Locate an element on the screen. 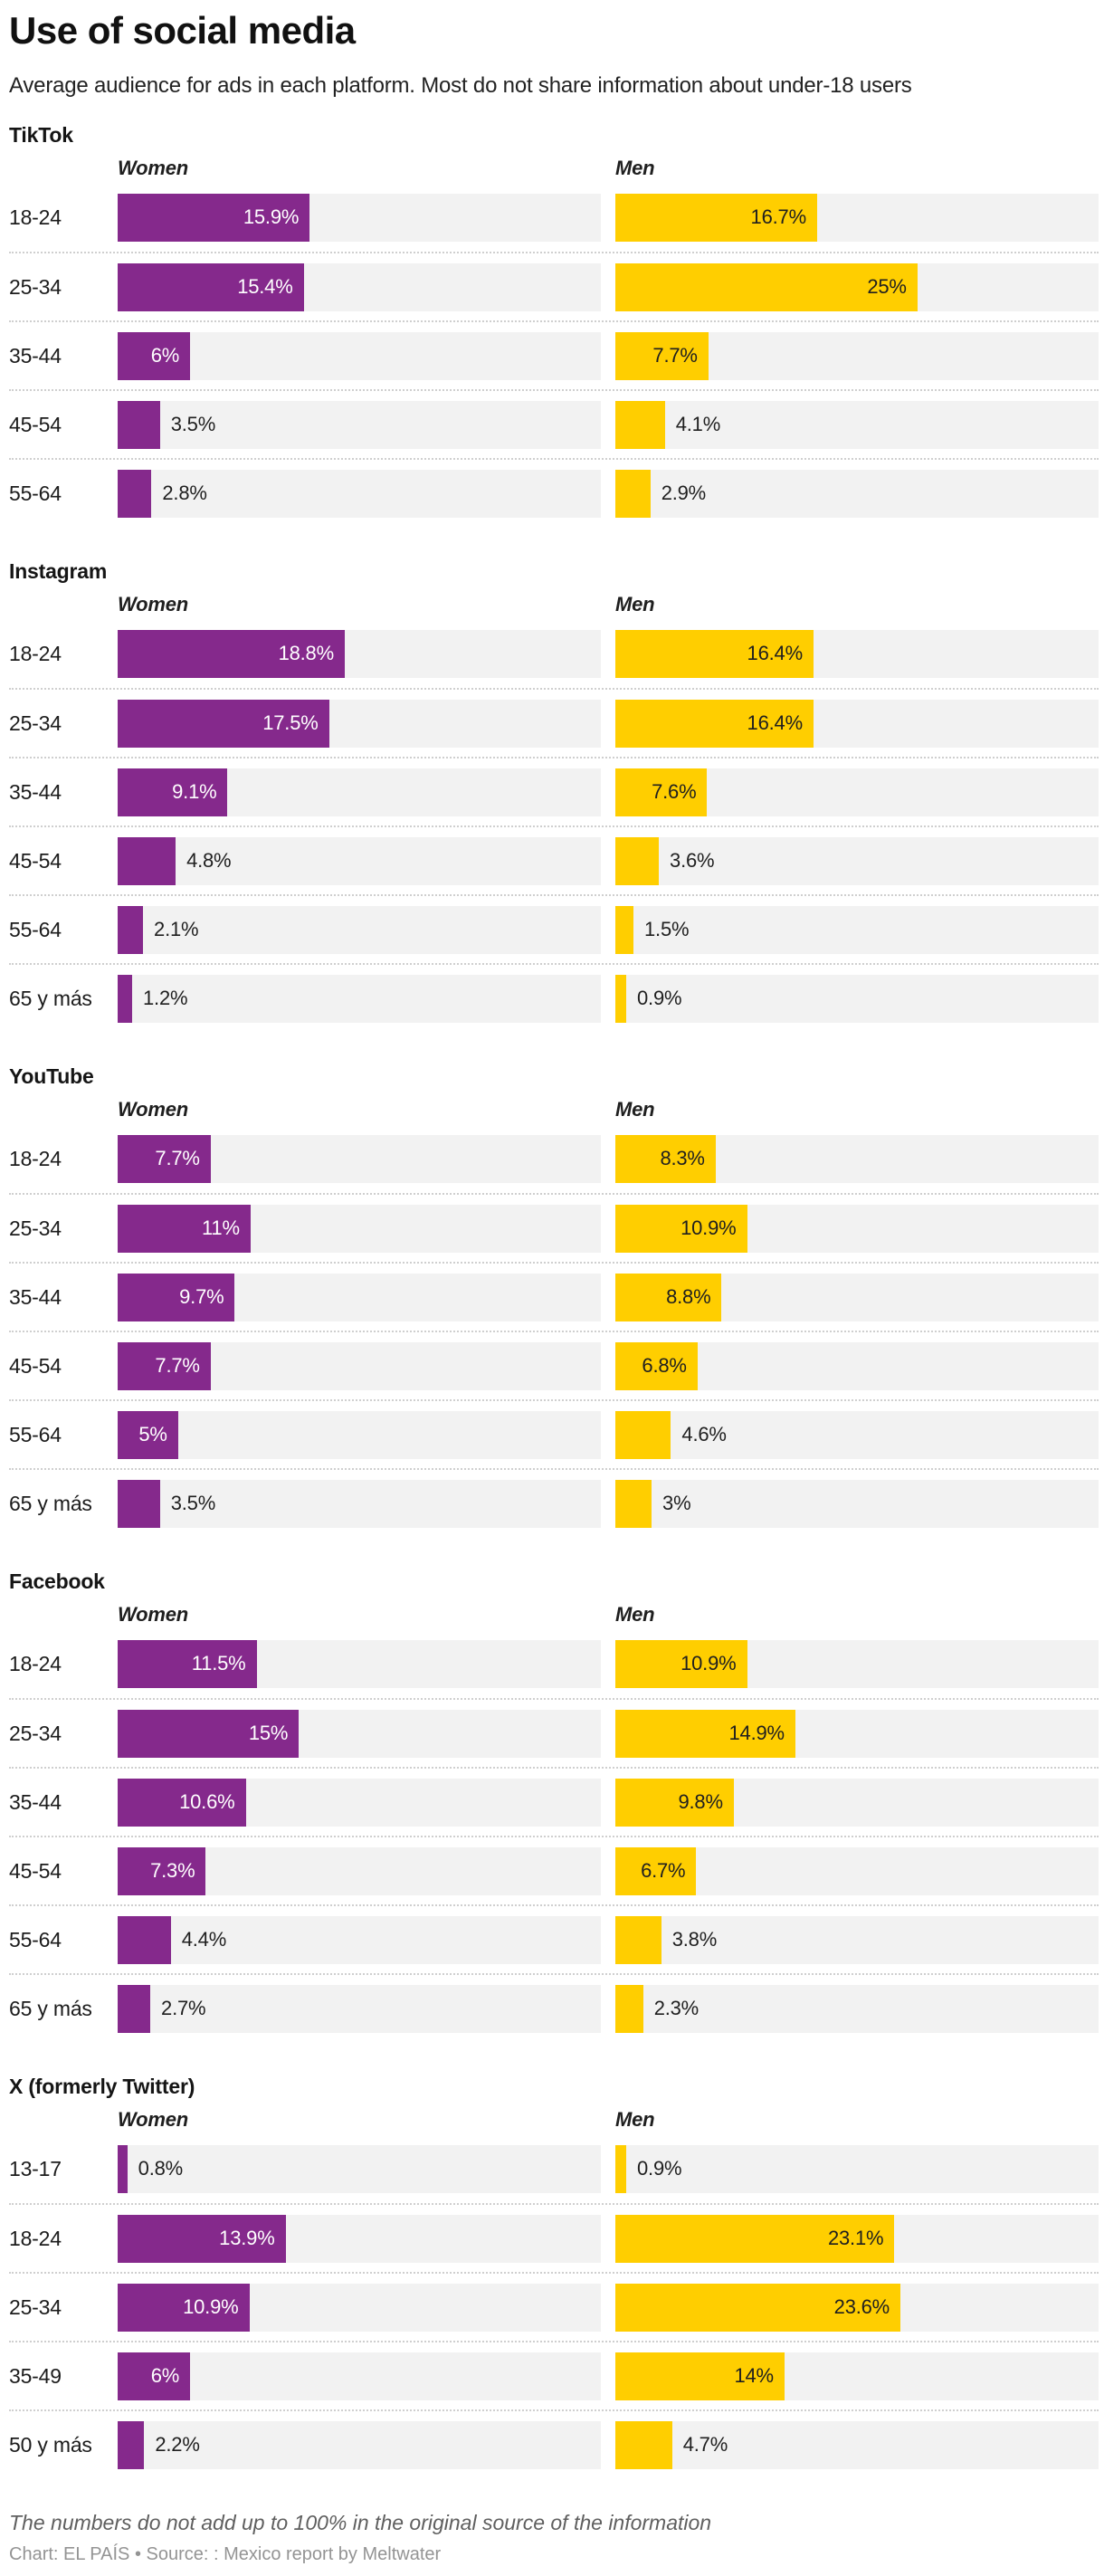  men-bar-track: 6.8% is located at coordinates (857, 1366).